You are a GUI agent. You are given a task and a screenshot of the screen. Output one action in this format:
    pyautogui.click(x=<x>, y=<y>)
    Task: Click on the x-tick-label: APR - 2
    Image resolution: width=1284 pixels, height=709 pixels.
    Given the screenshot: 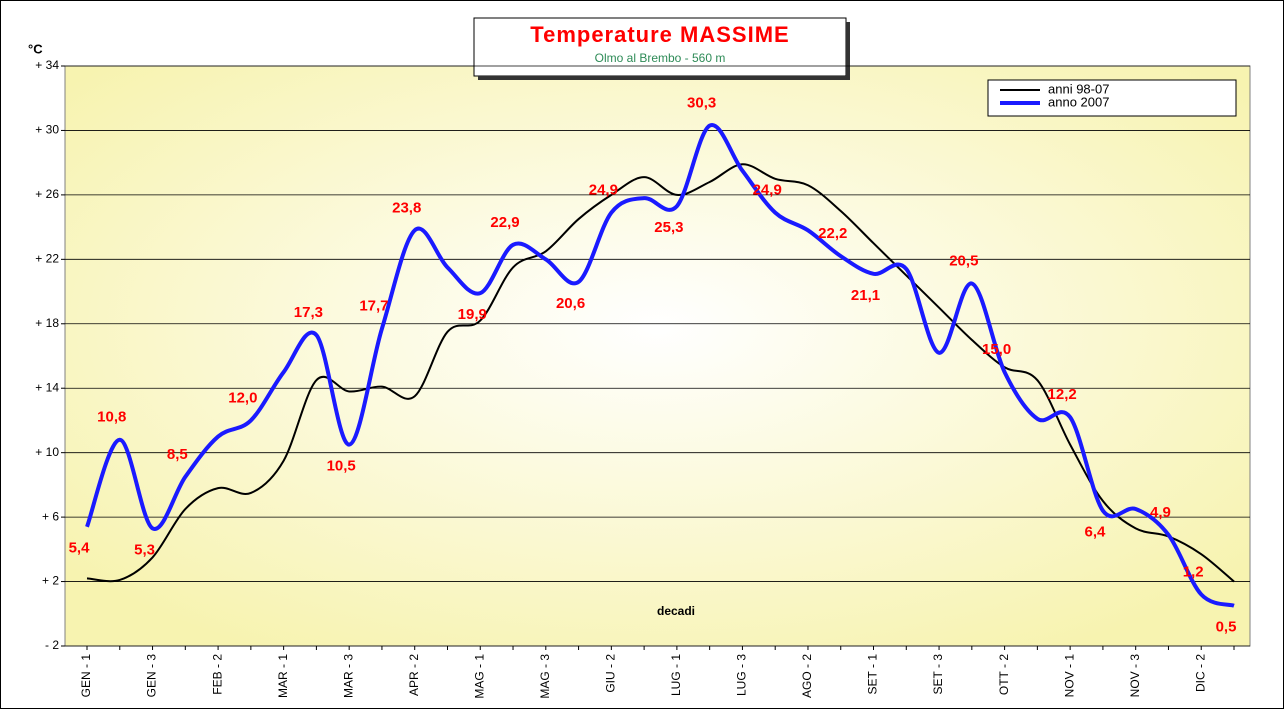 What is the action you would take?
    pyautogui.click(x=414, y=675)
    